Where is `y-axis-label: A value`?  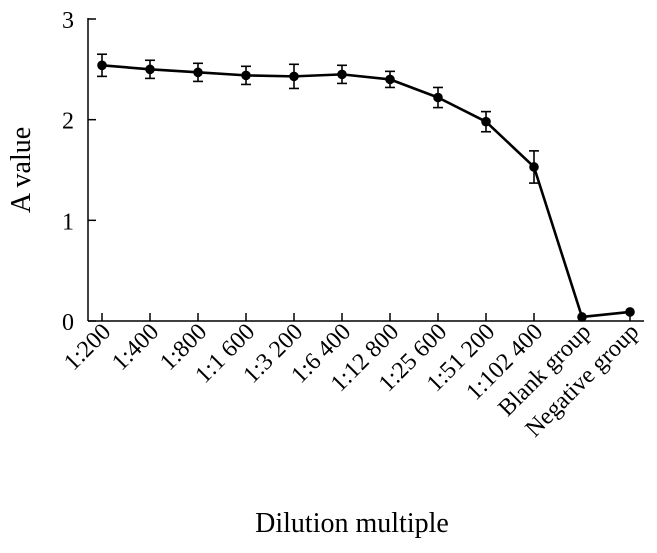
y-axis-label: A value is located at coordinates (21, 170).